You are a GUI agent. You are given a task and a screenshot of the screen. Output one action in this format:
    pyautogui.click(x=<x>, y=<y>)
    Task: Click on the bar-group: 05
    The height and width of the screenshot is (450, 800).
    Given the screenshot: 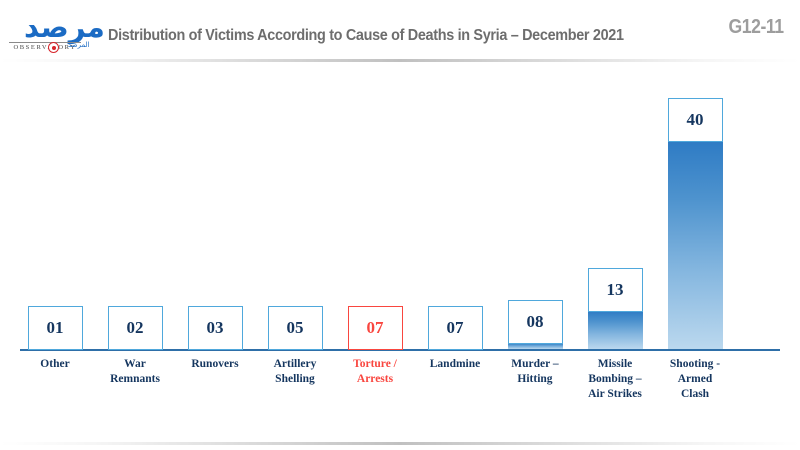 What is the action you would take?
    pyautogui.click(x=295, y=328)
    